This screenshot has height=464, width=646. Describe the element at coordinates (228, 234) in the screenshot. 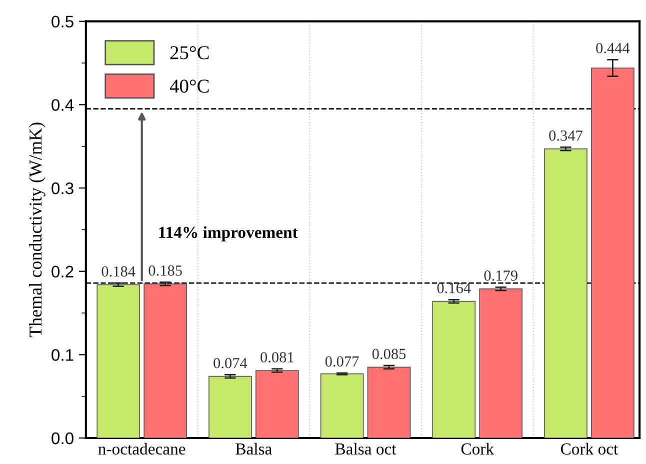

I see `annotation: 114% improvement` at that location.